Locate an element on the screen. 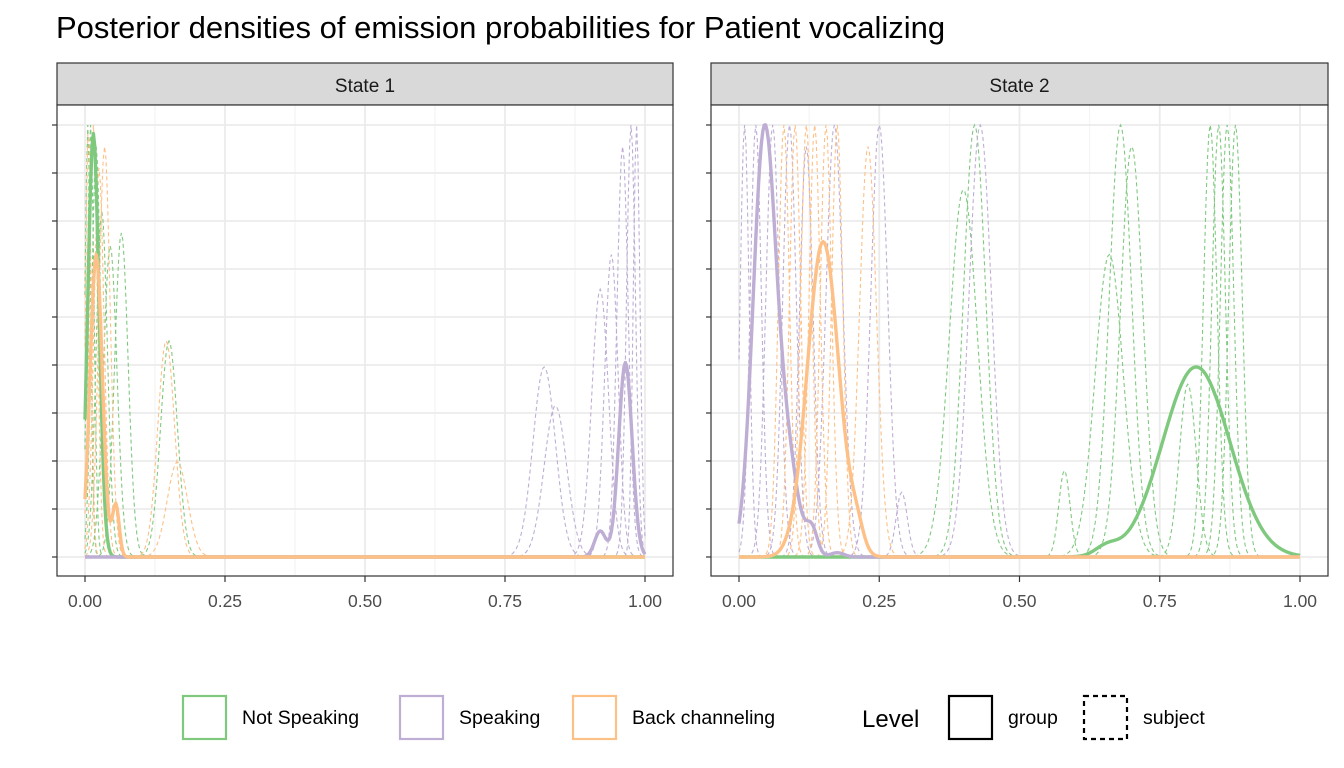 The width and height of the screenshot is (1344, 768). legend-title: Level is located at coordinates (890, 719).